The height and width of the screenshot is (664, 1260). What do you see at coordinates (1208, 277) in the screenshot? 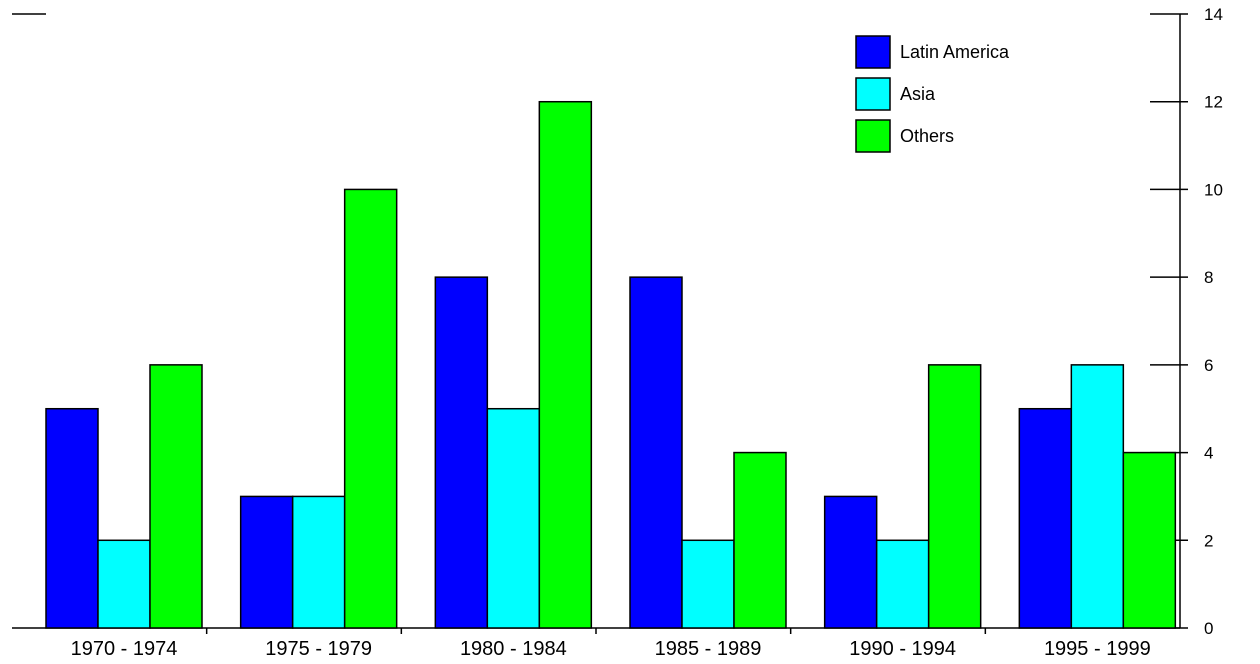
I see `y-tick-label: 8` at bounding box center [1208, 277].